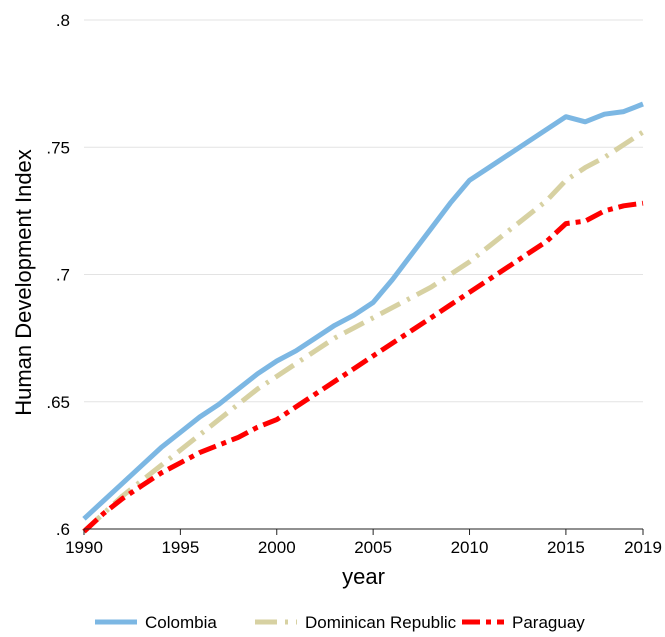 Image resolution: width=665 pixels, height=637 pixels. Describe the element at coordinates (63, 275) in the screenshot. I see `y-tick-label: .7` at that location.